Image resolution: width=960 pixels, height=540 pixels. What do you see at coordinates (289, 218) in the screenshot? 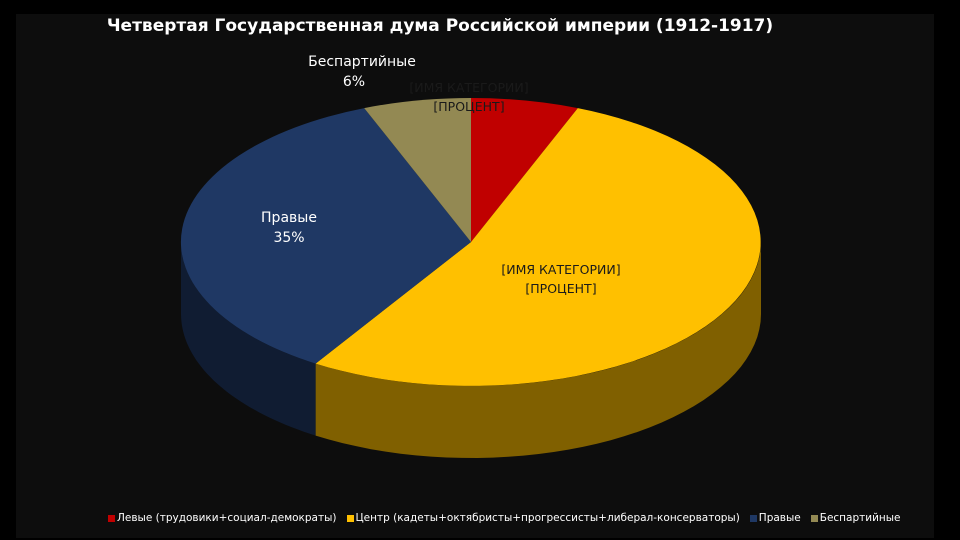
I see `data-label-right-name: Правые` at bounding box center [289, 218].